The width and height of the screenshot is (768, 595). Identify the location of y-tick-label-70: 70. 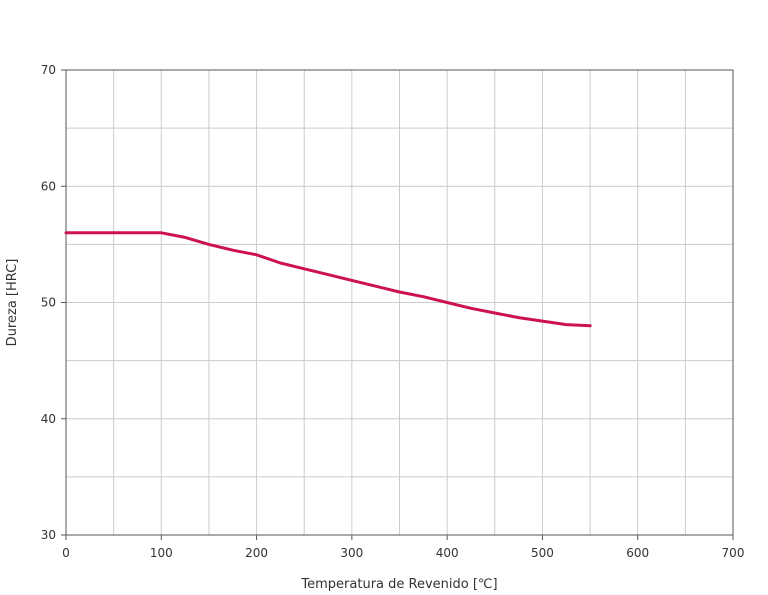
(48, 70).